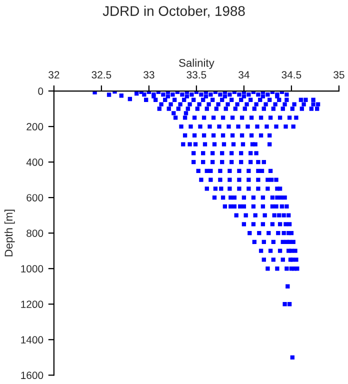  I want to click on y-tick-label: 1000, so click(32, 268).